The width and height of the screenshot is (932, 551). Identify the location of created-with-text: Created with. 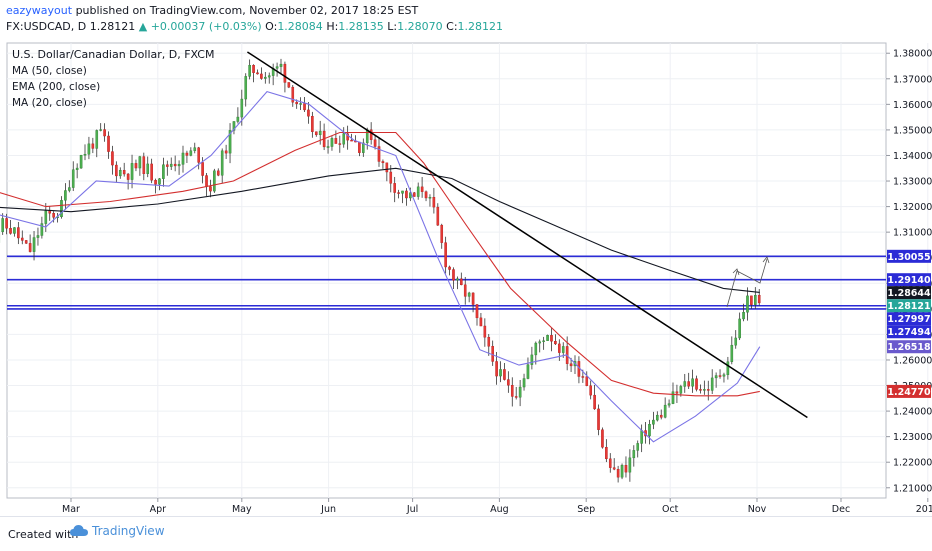
(43, 534).